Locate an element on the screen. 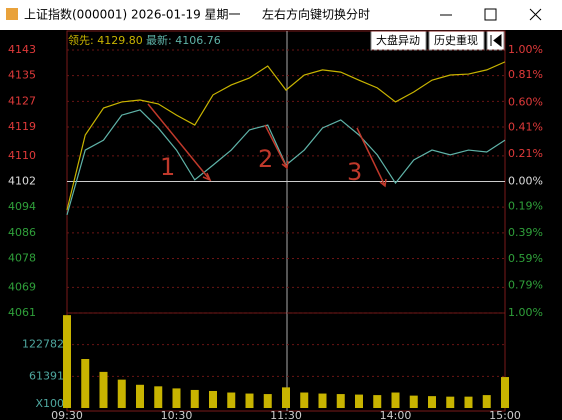 This screenshot has width=562, height=420. annotation: 3 is located at coordinates (354, 172).